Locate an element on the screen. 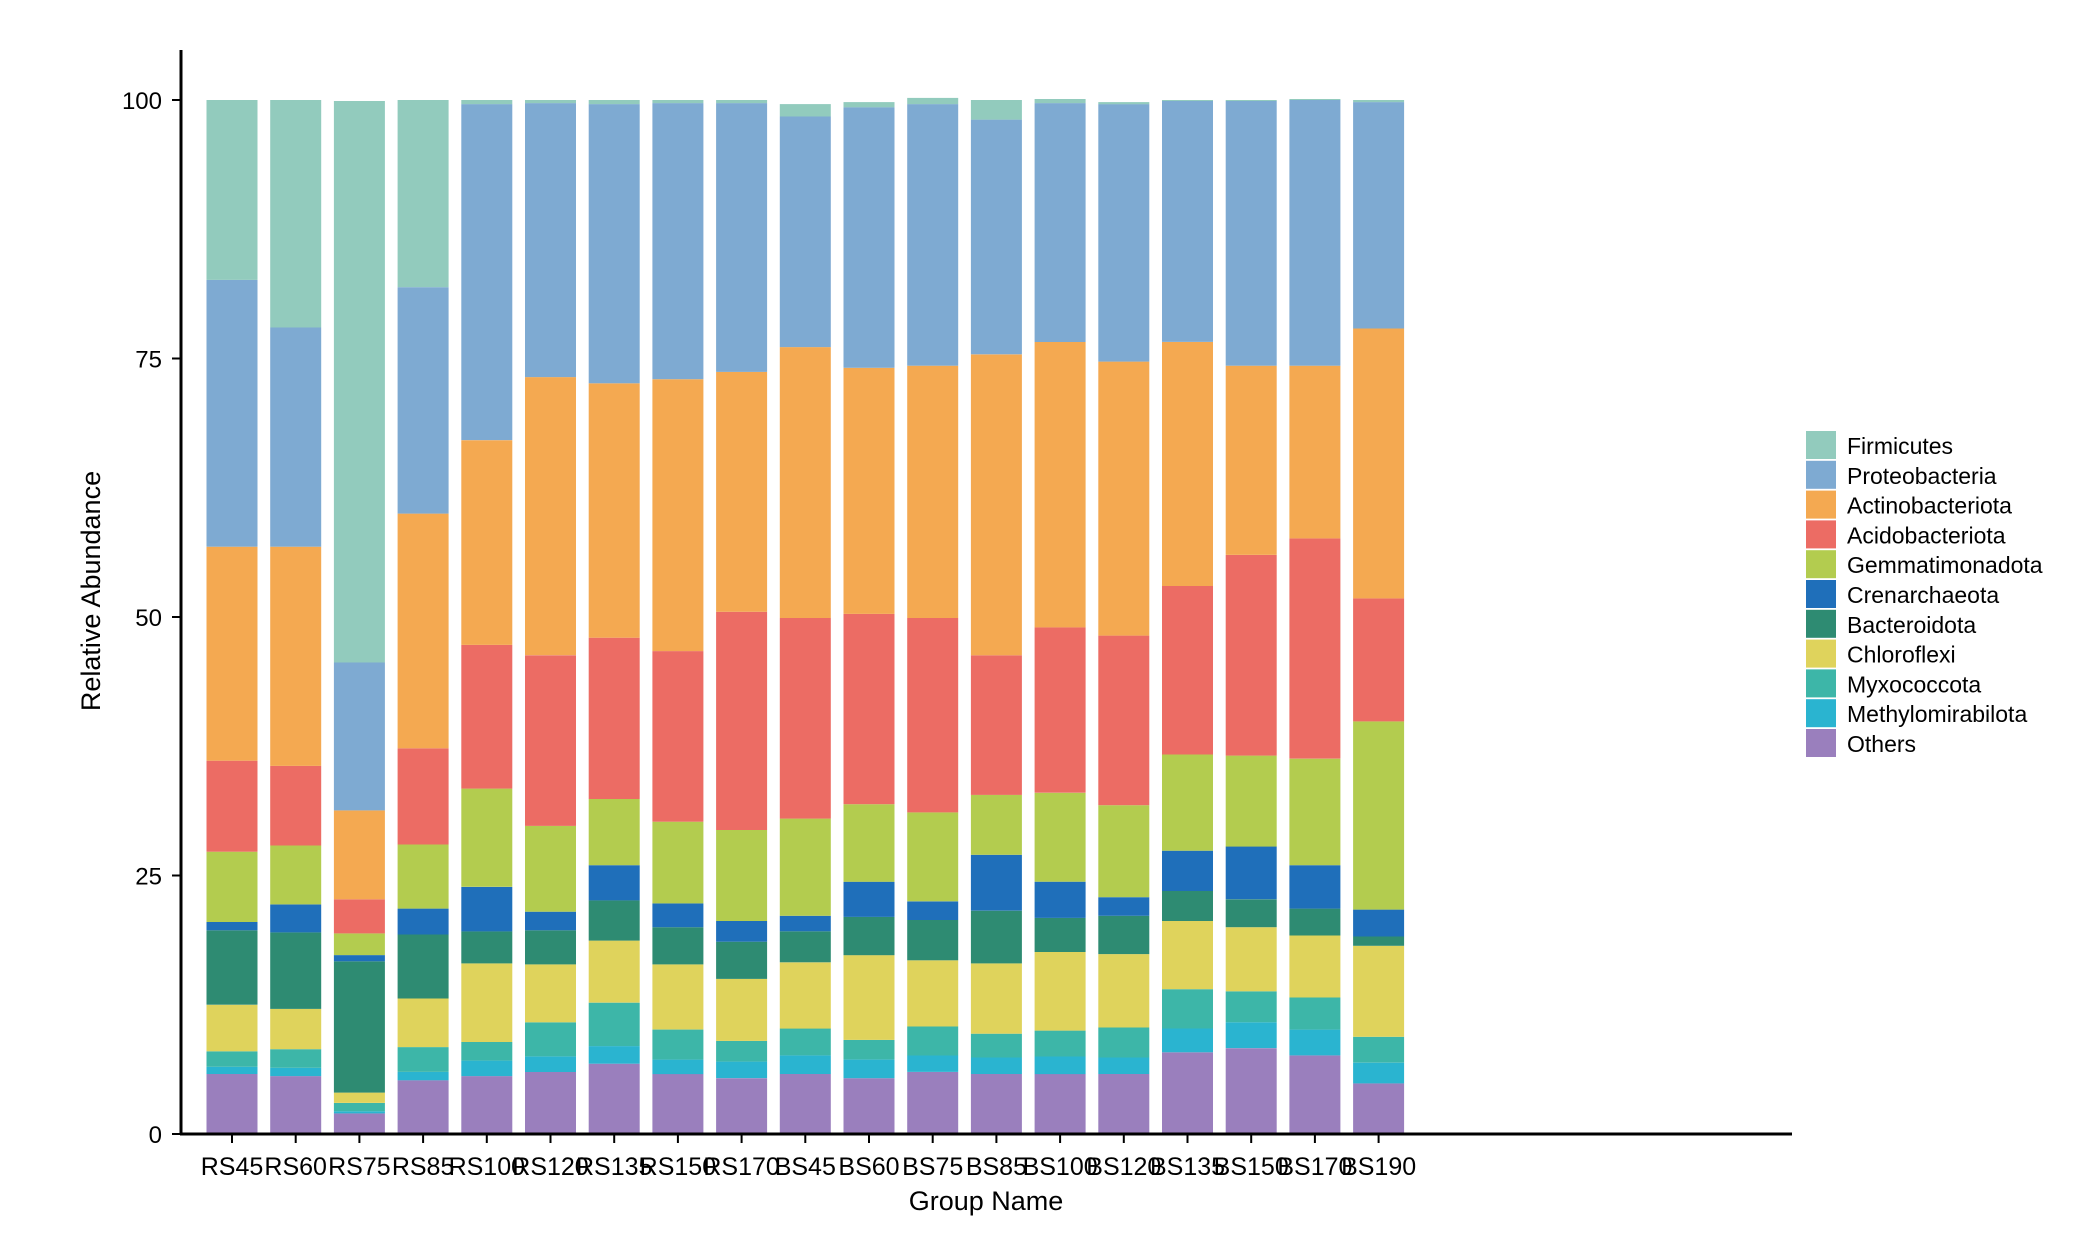 The width and height of the screenshot is (2085, 1245). bar-segment-gemmatimonadota-rs120 is located at coordinates (550, 868).